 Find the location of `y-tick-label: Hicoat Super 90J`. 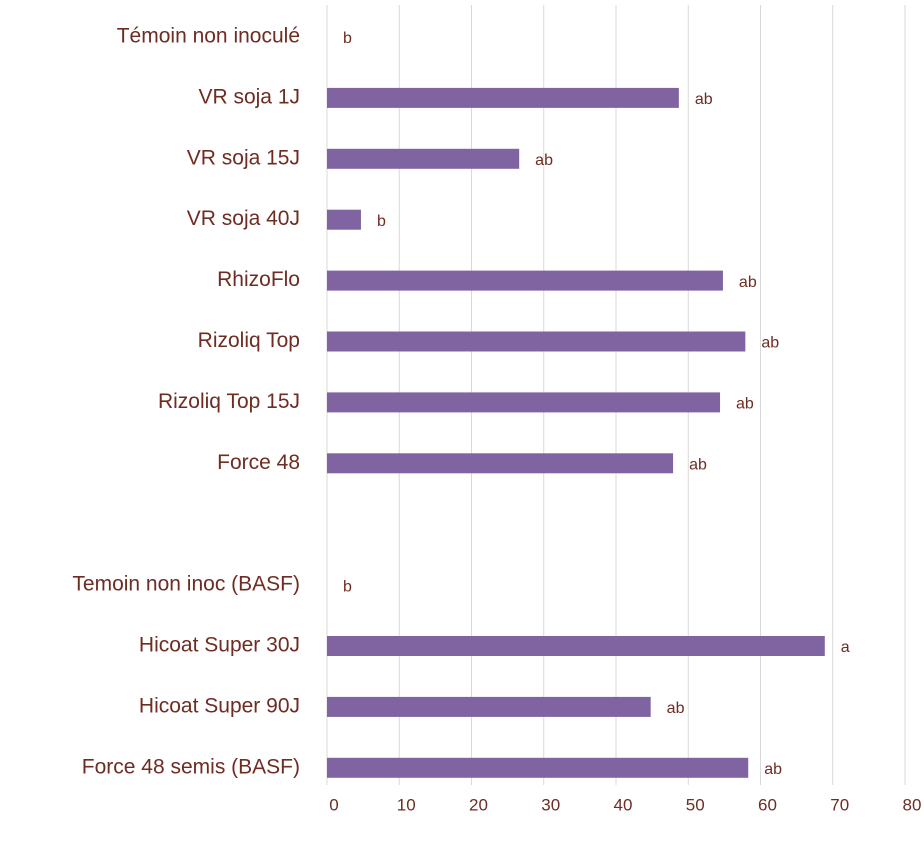

y-tick-label: Hicoat Super 90J is located at coordinates (219, 705).